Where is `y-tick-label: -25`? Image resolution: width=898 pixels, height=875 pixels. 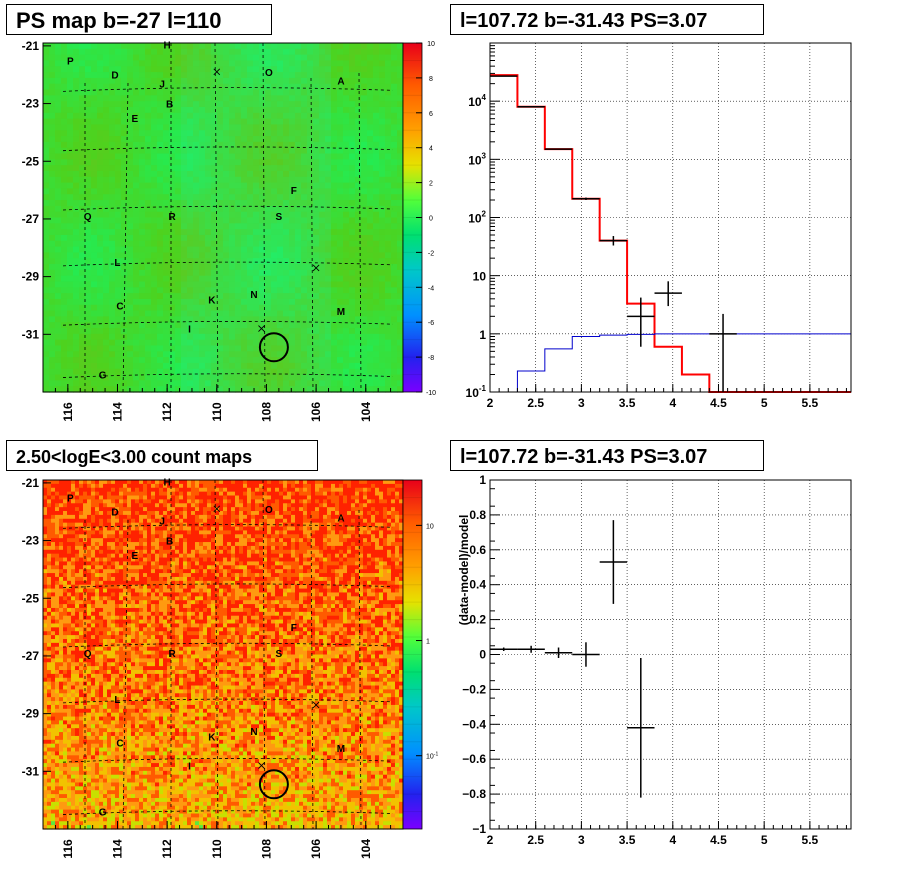 y-tick-label: -25 is located at coordinates (31, 161).